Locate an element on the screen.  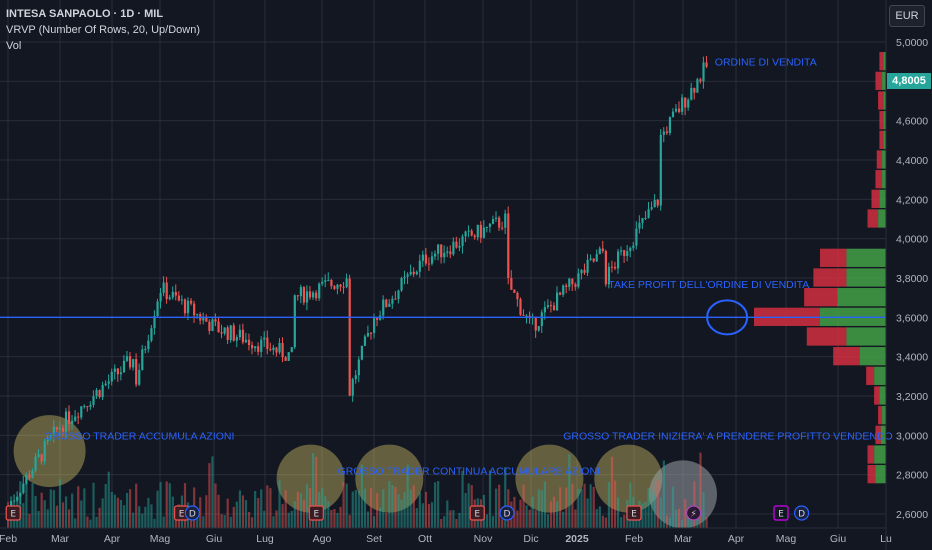
symbol-title: INTESA SANPAOLO · 1D · MIL is located at coordinates (85, 14).